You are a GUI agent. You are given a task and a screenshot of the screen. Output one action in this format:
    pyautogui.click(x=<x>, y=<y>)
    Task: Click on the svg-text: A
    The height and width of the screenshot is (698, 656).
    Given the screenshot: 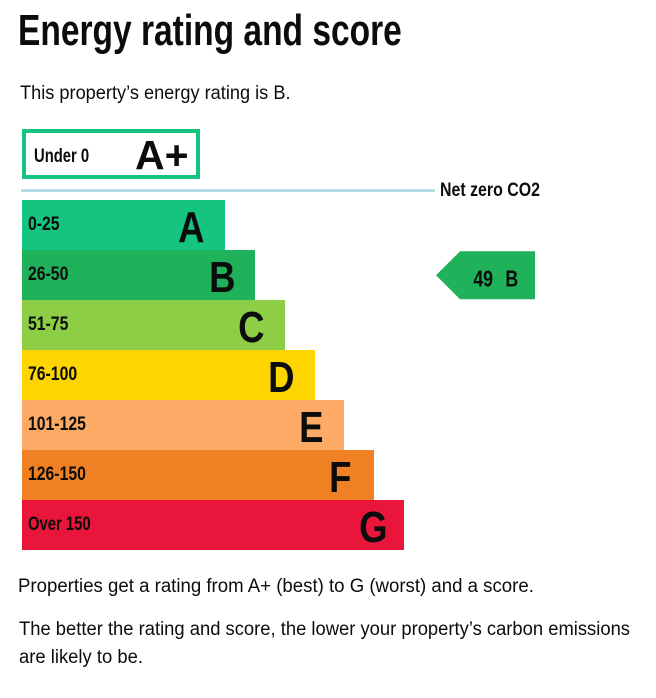 What is the action you would take?
    pyautogui.click(x=191, y=227)
    